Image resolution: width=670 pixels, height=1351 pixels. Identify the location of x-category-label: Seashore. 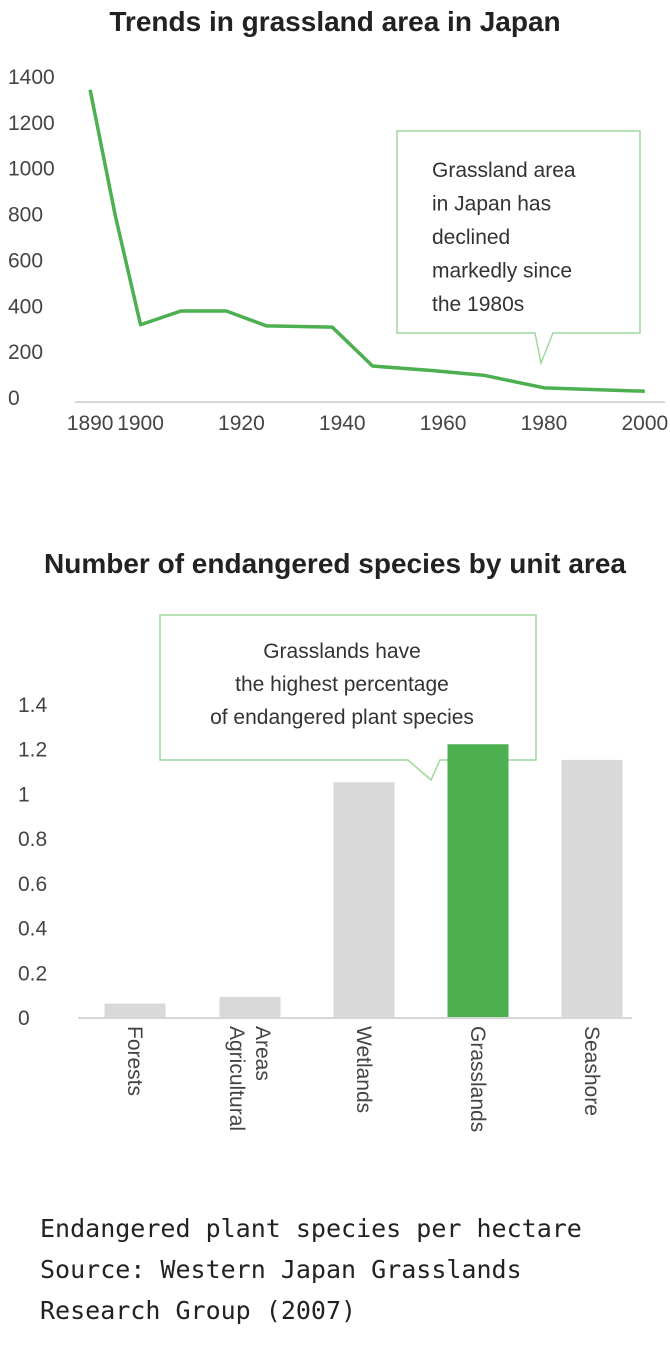
(591, 1071).